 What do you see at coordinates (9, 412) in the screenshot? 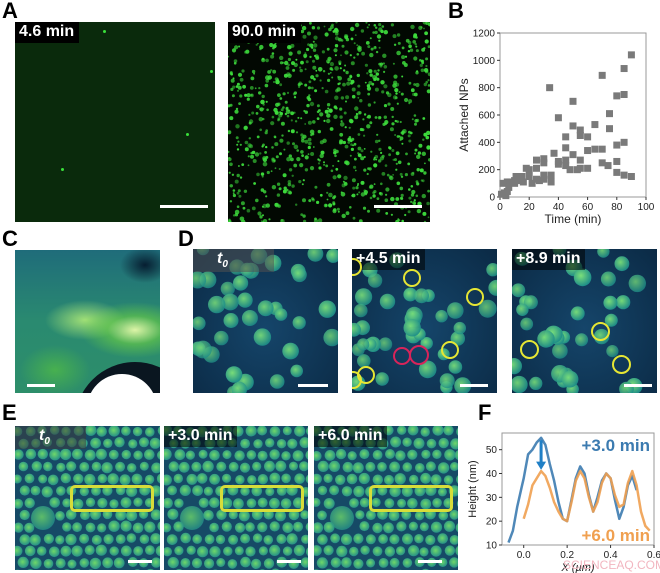
I see `panel-e-label: E` at bounding box center [9, 412].